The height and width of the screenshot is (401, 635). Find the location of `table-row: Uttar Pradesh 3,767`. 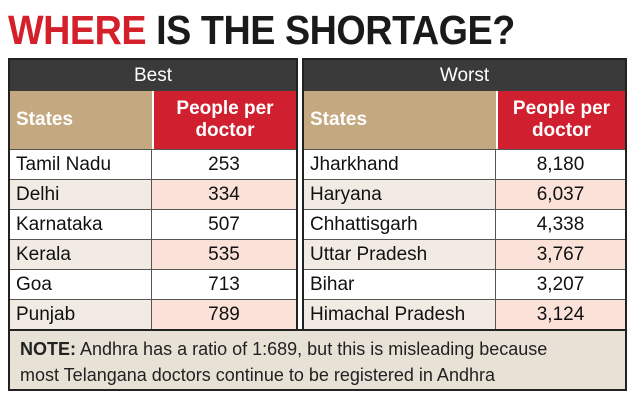

table-row: Uttar Pradesh 3,767 is located at coordinates (464, 254).